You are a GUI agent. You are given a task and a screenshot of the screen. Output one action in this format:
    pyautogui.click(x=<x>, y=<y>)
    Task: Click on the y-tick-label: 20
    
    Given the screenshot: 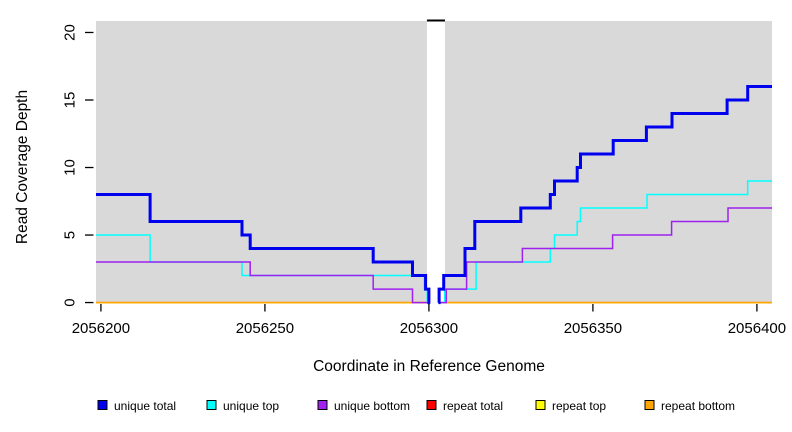 What is the action you would take?
    pyautogui.click(x=70, y=32)
    